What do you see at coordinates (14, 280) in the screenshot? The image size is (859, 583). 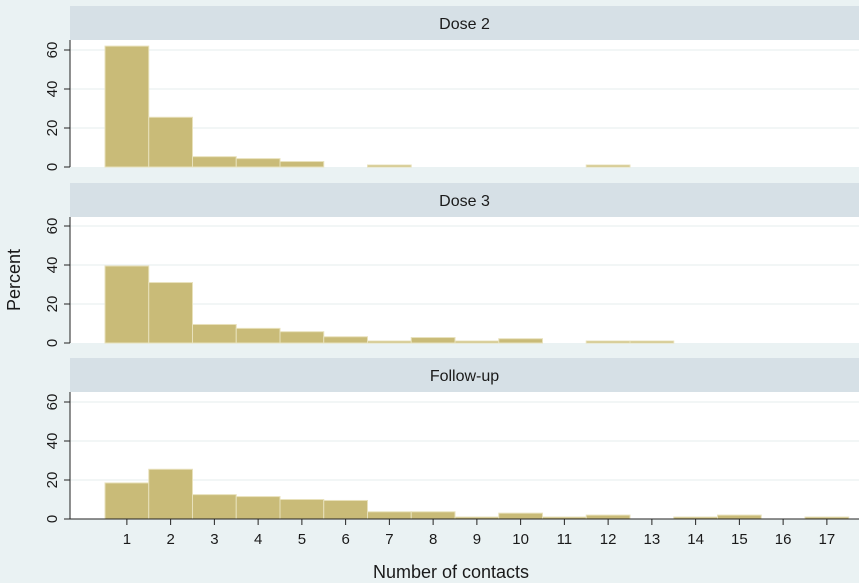 I see `y-axis-title: Percent` at bounding box center [14, 280].